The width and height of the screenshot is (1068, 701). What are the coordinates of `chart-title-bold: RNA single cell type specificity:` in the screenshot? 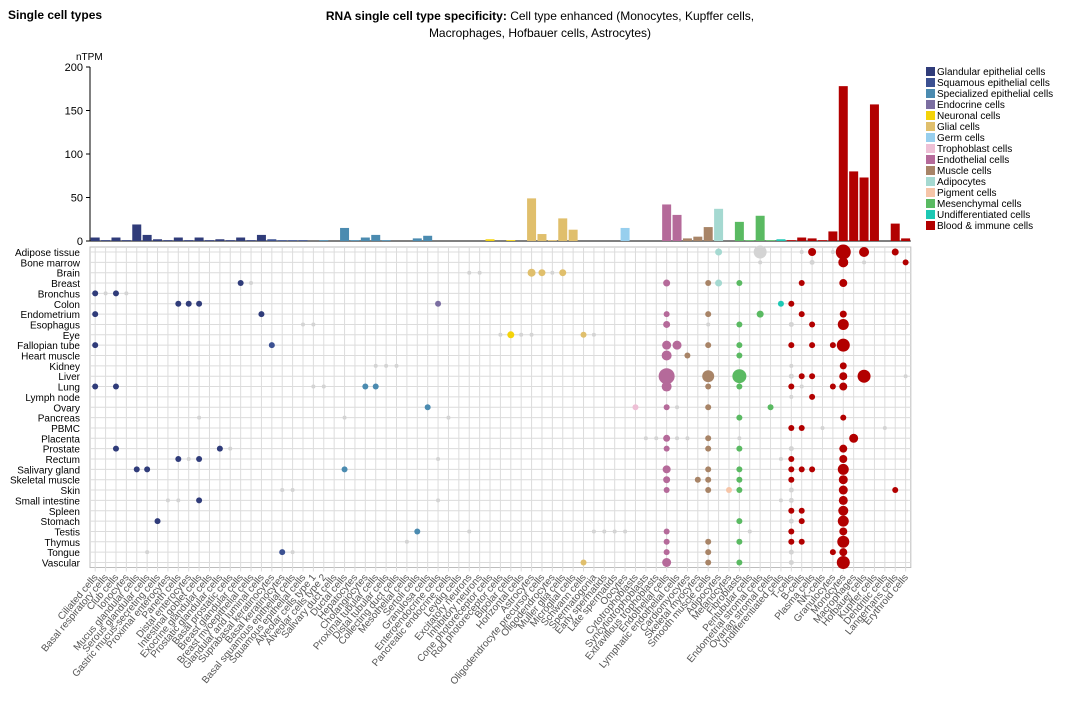 It's located at (416, 16).